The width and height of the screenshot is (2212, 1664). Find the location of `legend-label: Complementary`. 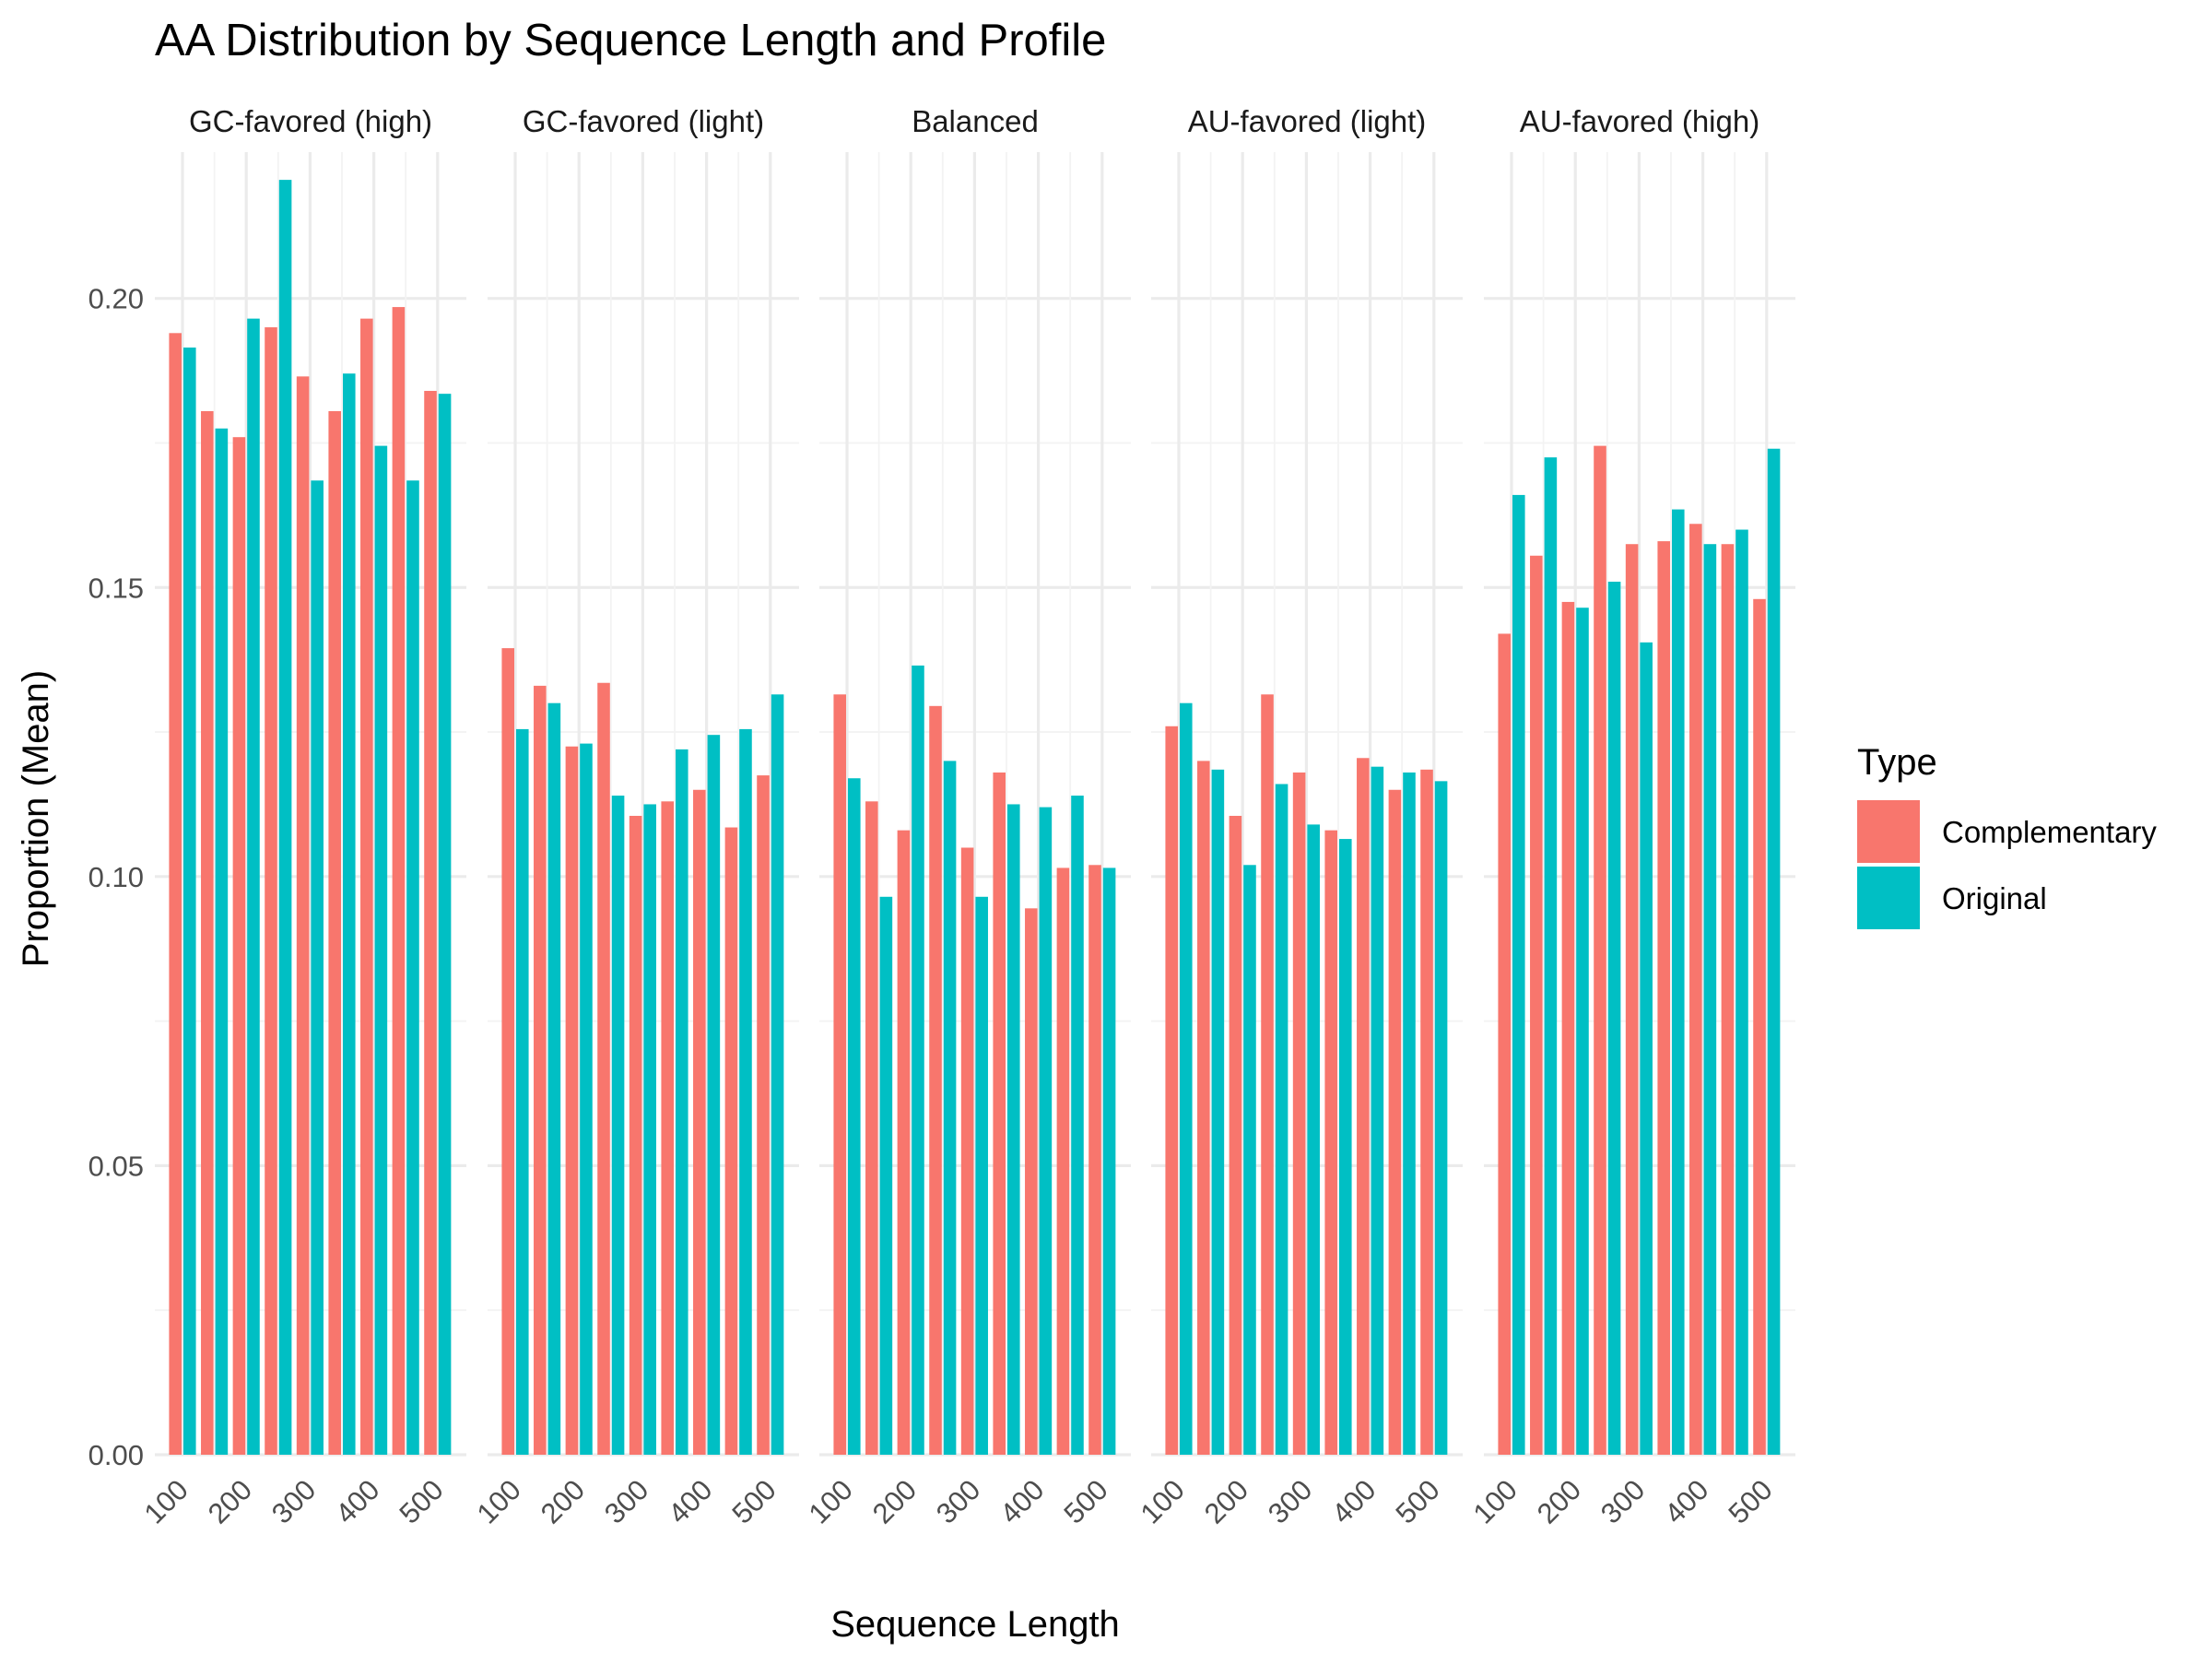

legend-label: Complementary is located at coordinates (2049, 832).